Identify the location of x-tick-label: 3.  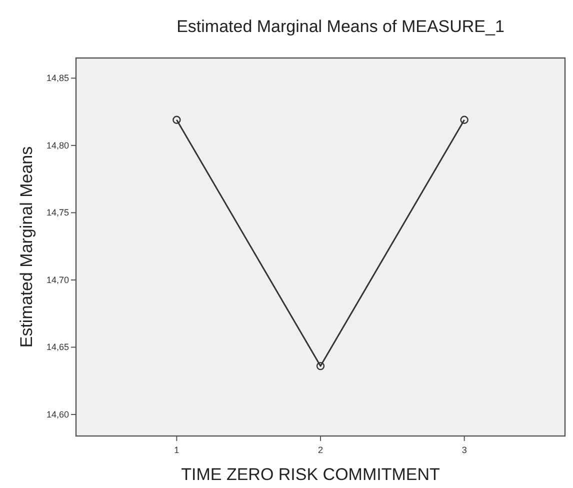
(464, 450).